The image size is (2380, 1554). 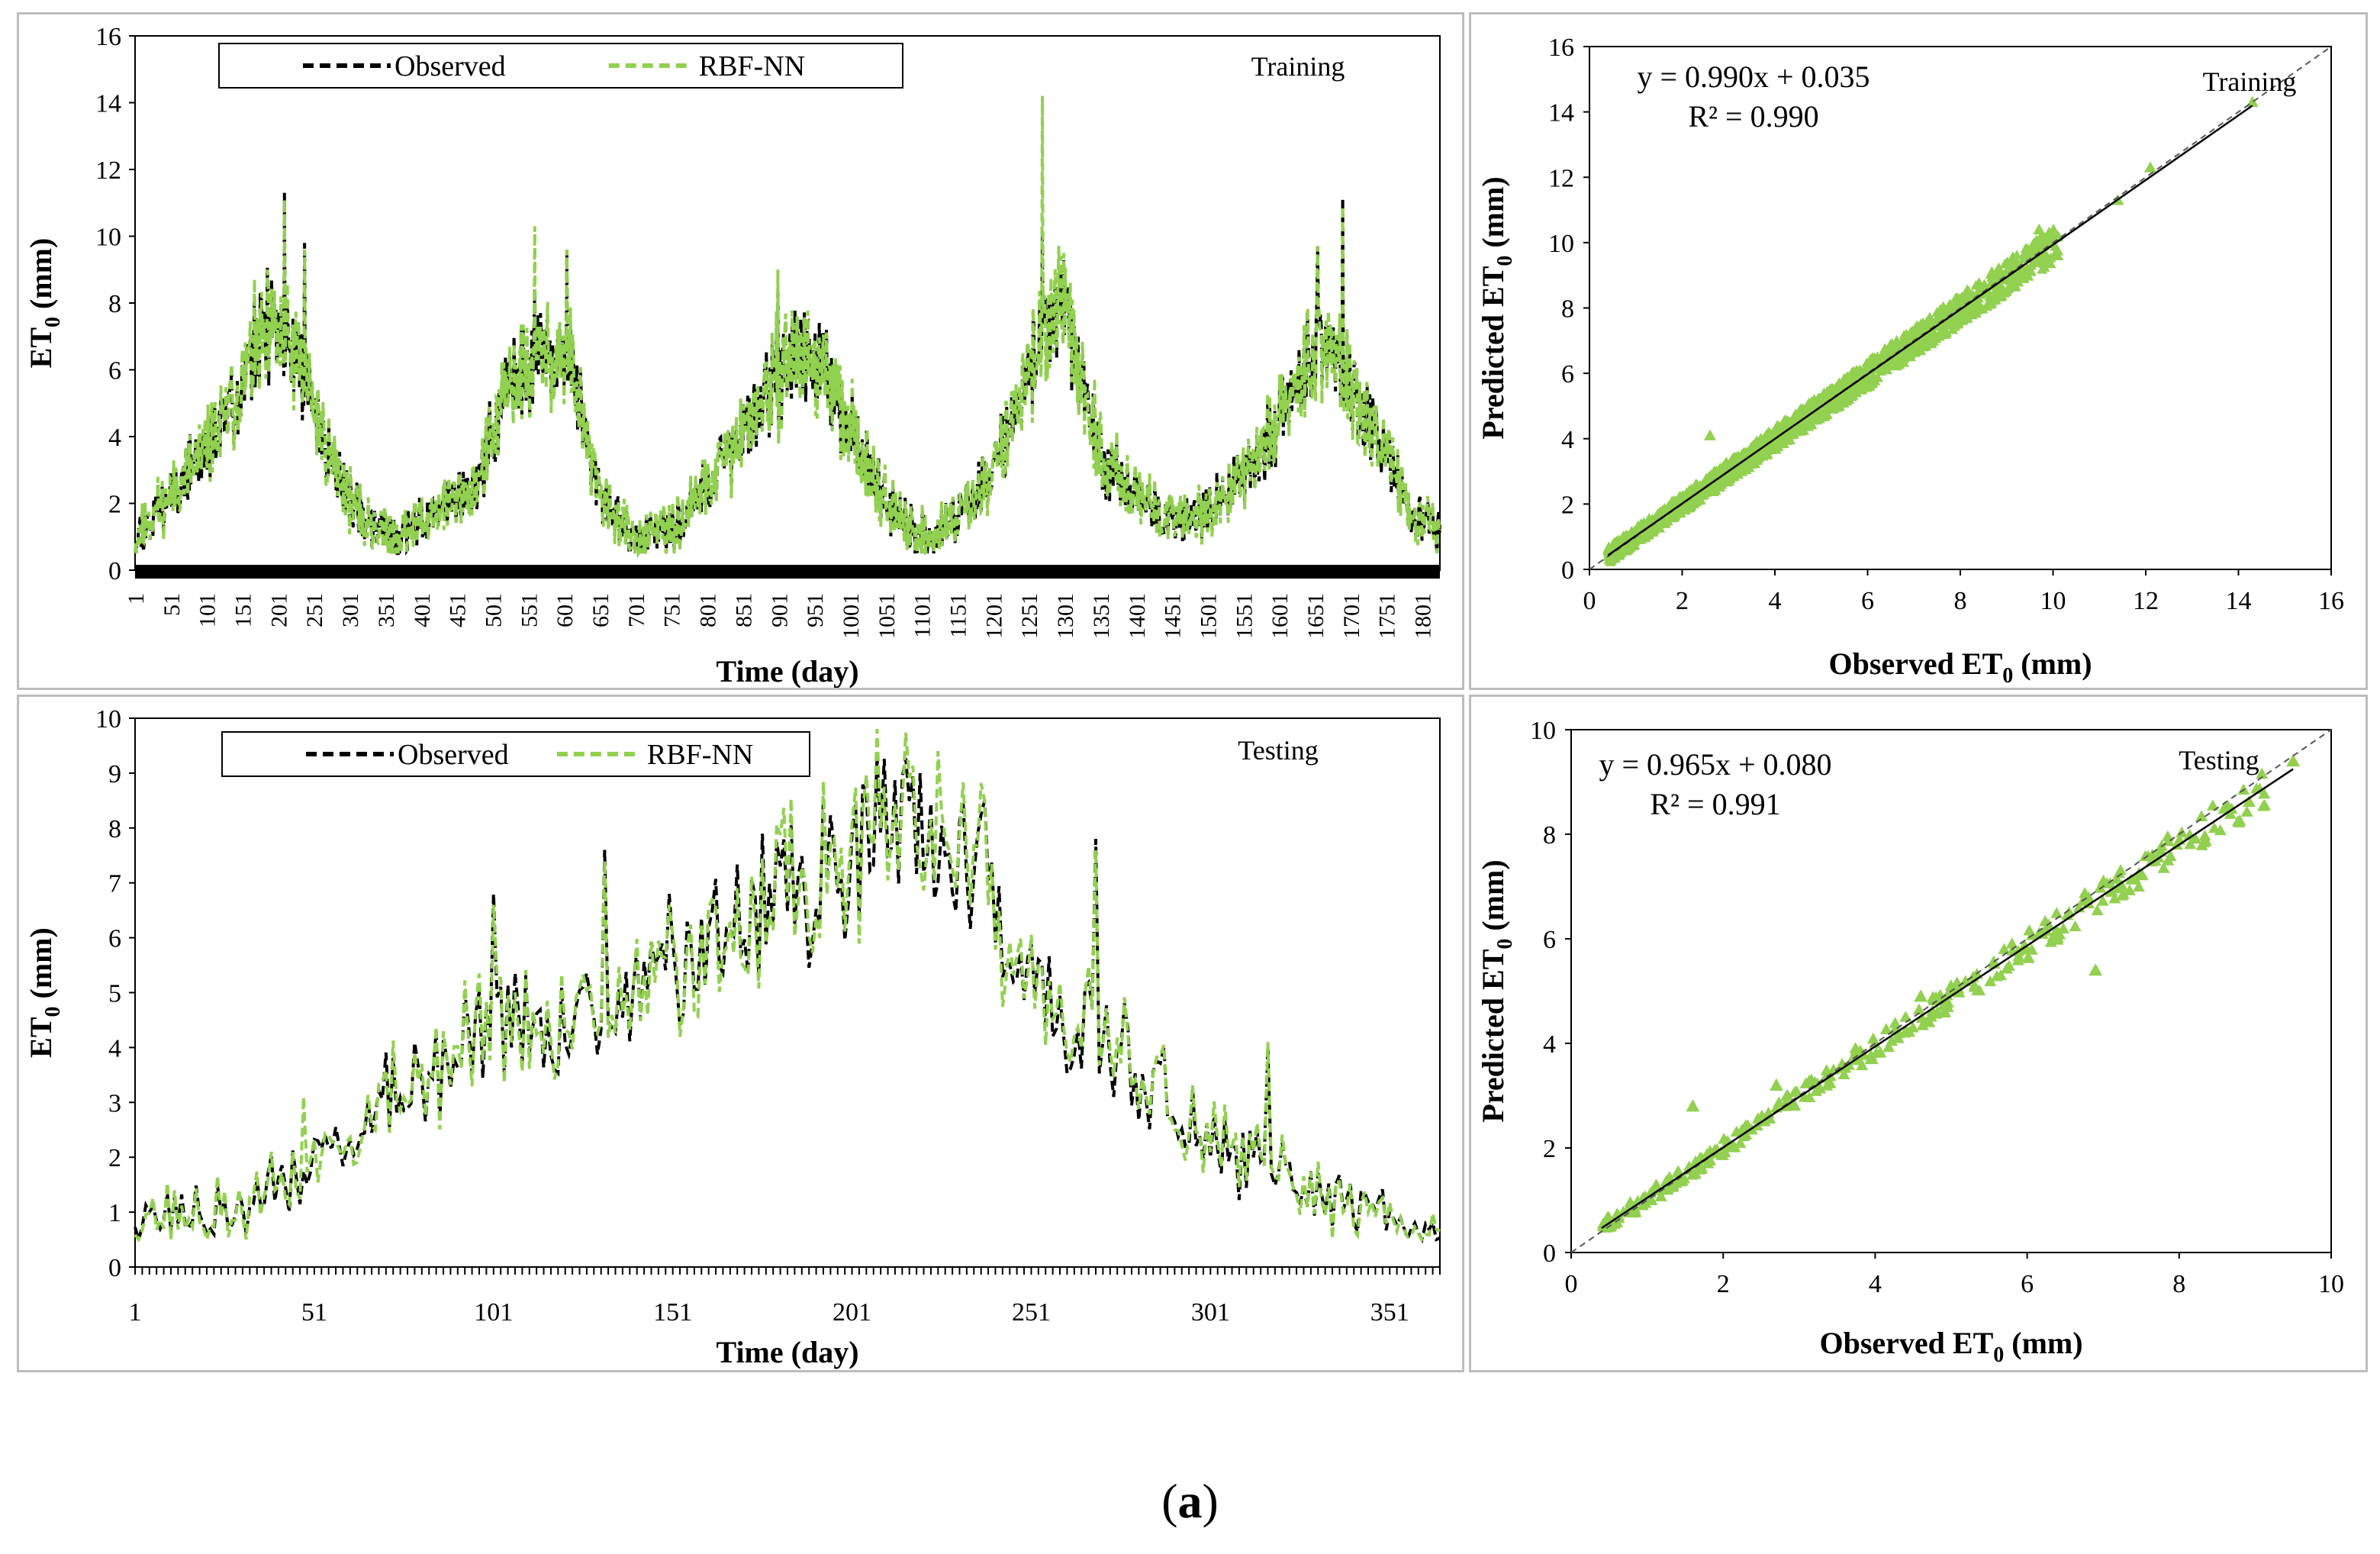 I want to click on x-tick-label: 6, so click(x=1868, y=601).